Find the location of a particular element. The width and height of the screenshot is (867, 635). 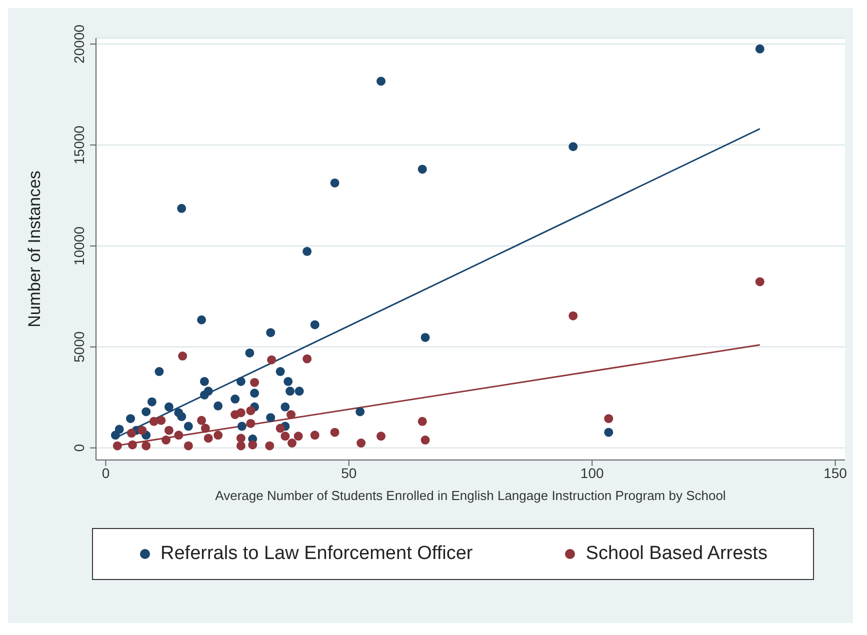

y-tick-label: 10000 is located at coordinates (79, 246).